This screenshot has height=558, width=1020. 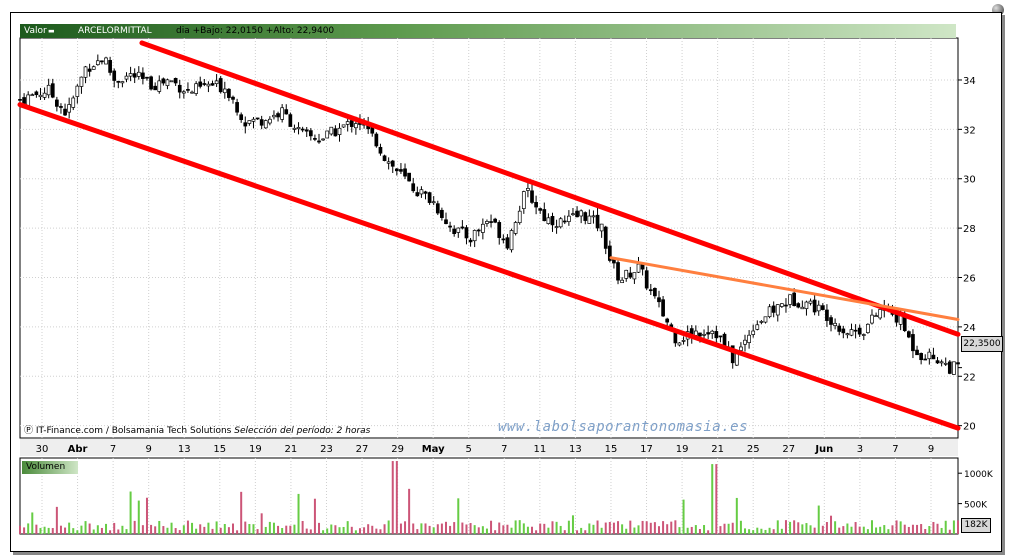 What do you see at coordinates (488, 31) in the screenshot?
I see `header-bar` at bounding box center [488, 31].